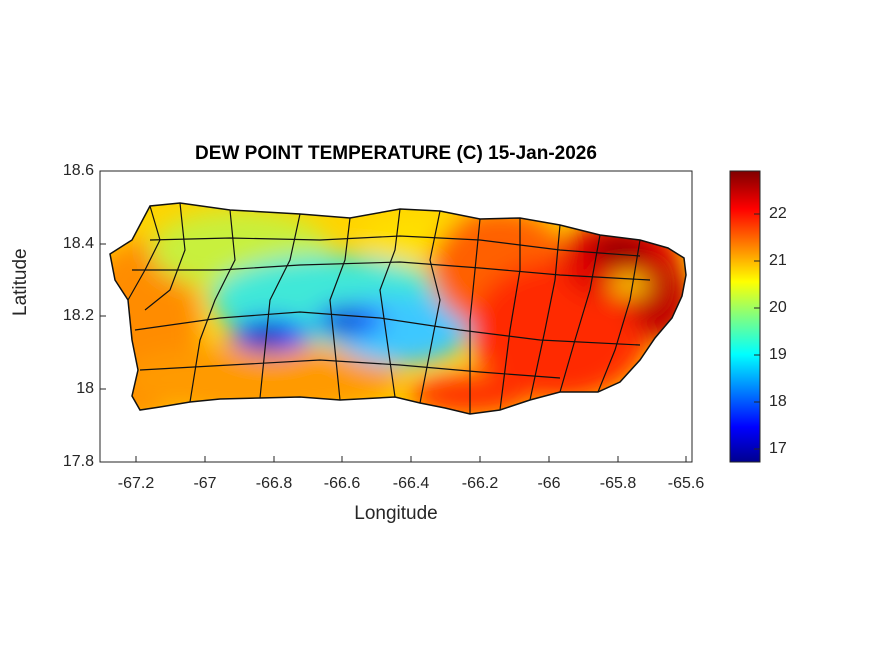 The width and height of the screenshot is (875, 656). What do you see at coordinates (778, 401) in the screenshot?
I see `colorbar-label: 18` at bounding box center [778, 401].